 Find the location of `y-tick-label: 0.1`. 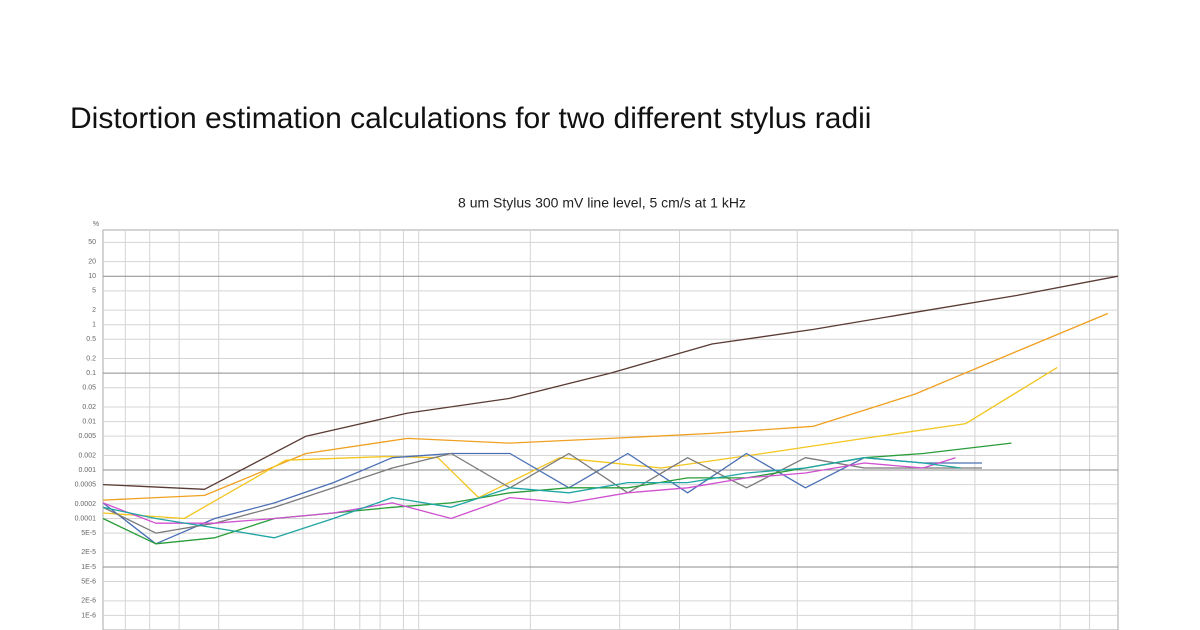

y-tick-label: 0.1 is located at coordinates (91, 373).